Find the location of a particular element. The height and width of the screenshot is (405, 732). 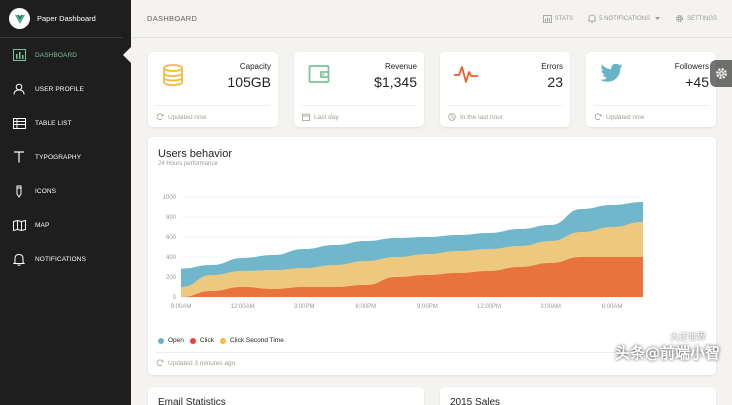

database-icon is located at coordinates (173, 77).